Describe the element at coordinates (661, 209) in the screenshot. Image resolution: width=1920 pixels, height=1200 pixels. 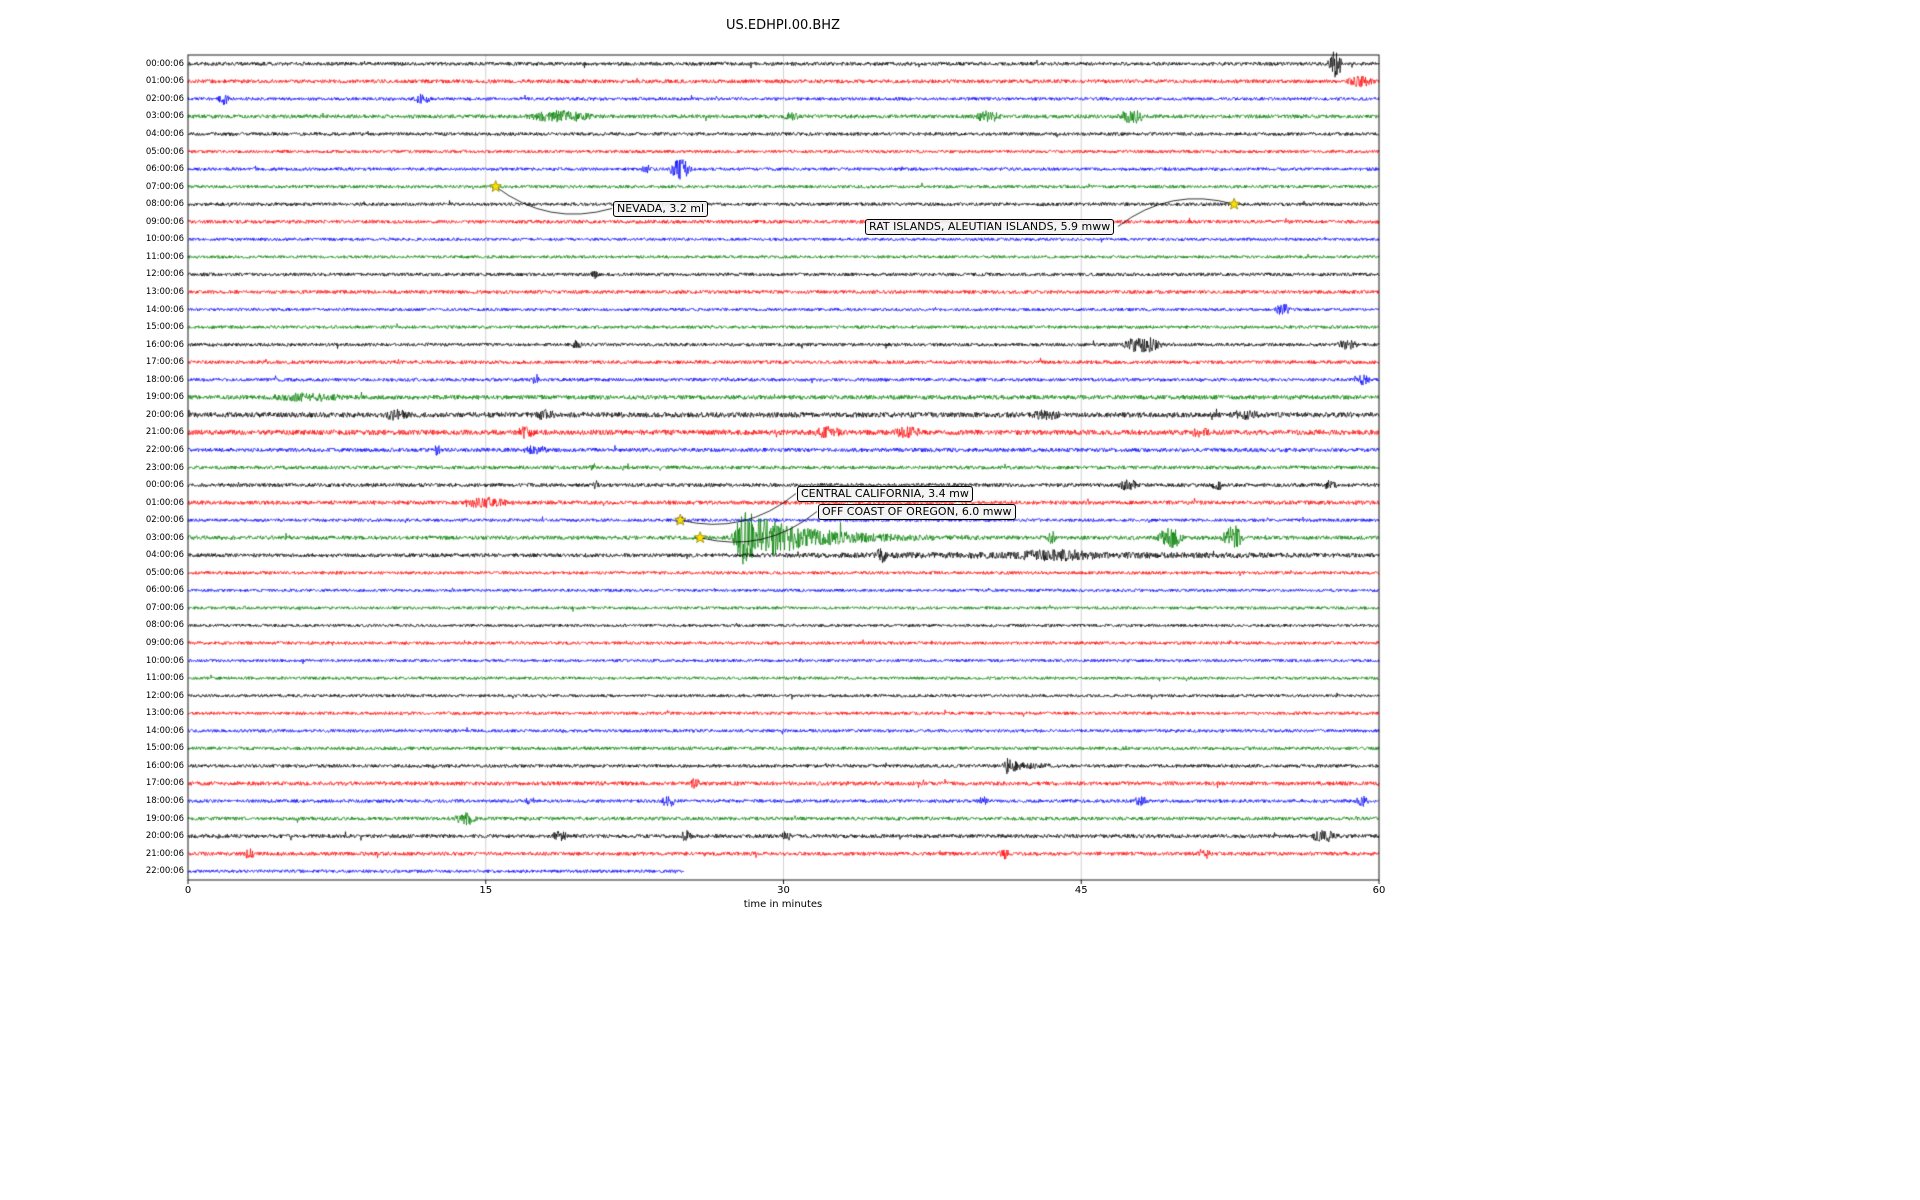
I see `event-annotation-nevada: NEVADA, 3.2 ml` at that location.